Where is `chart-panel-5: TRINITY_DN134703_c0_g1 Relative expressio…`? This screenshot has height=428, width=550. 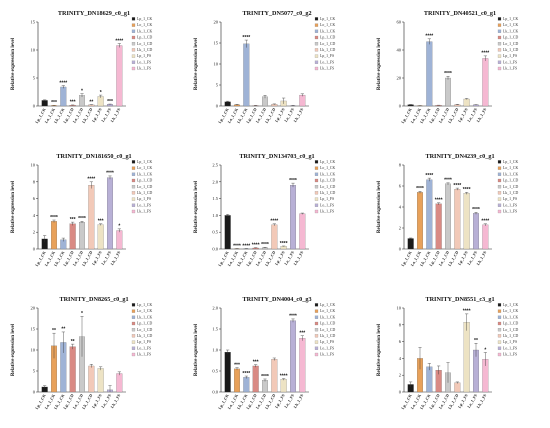 chart-panel-5: TRINITY_DN134703_c0_g1 Relative expressio… is located at coordinates (264, 210).